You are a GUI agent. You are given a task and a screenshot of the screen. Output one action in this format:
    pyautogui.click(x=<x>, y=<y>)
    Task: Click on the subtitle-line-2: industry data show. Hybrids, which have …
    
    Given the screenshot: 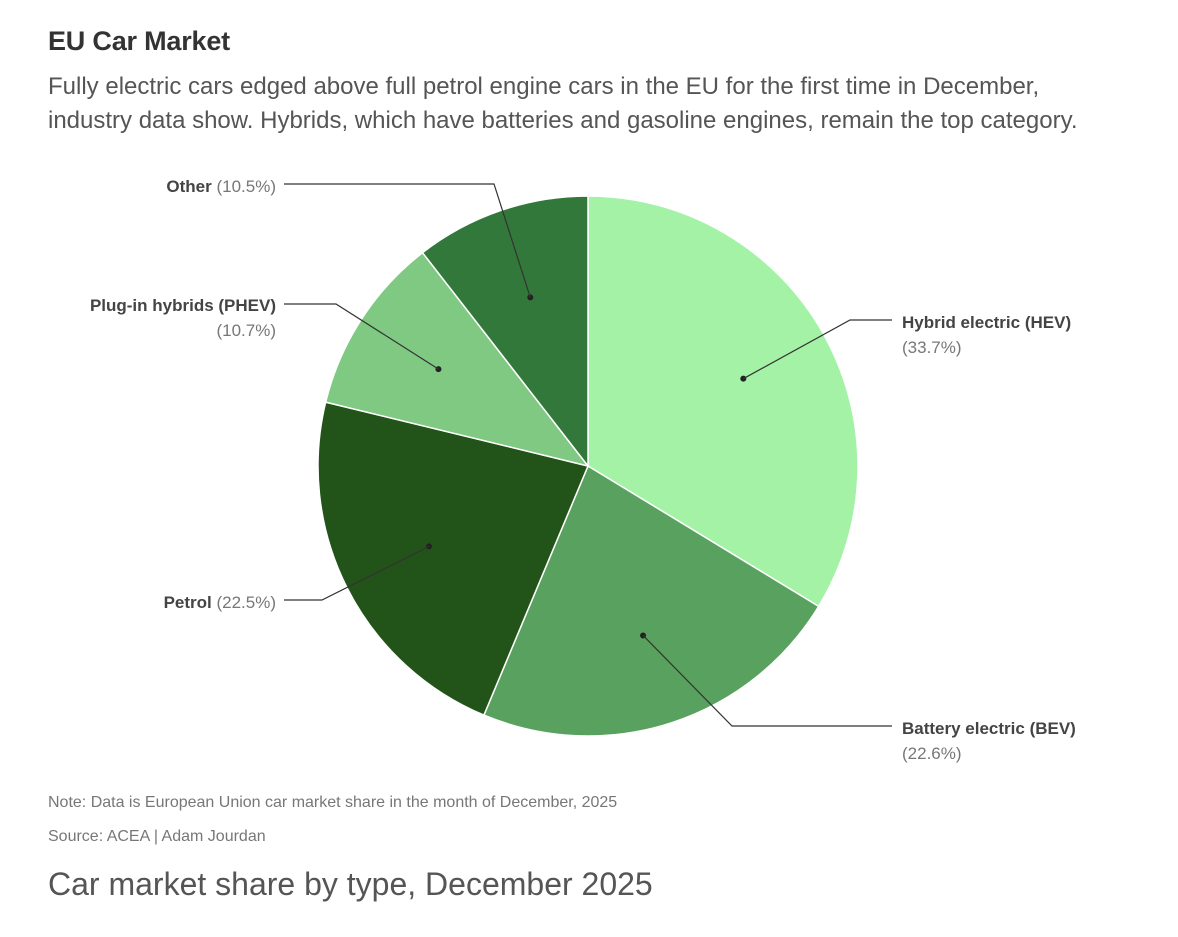 What is the action you would take?
    pyautogui.click(x=563, y=120)
    